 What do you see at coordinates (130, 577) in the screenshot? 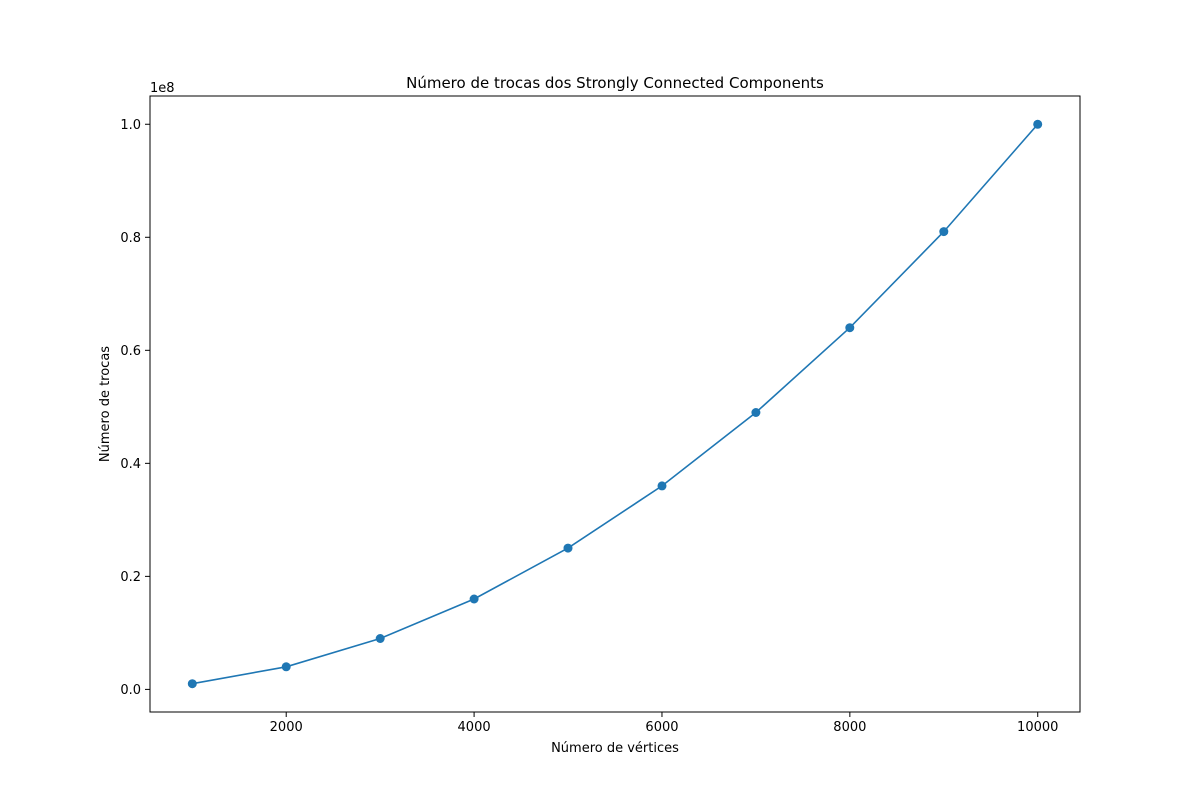
I see `y-tick-label: 0.2` at bounding box center [130, 577].